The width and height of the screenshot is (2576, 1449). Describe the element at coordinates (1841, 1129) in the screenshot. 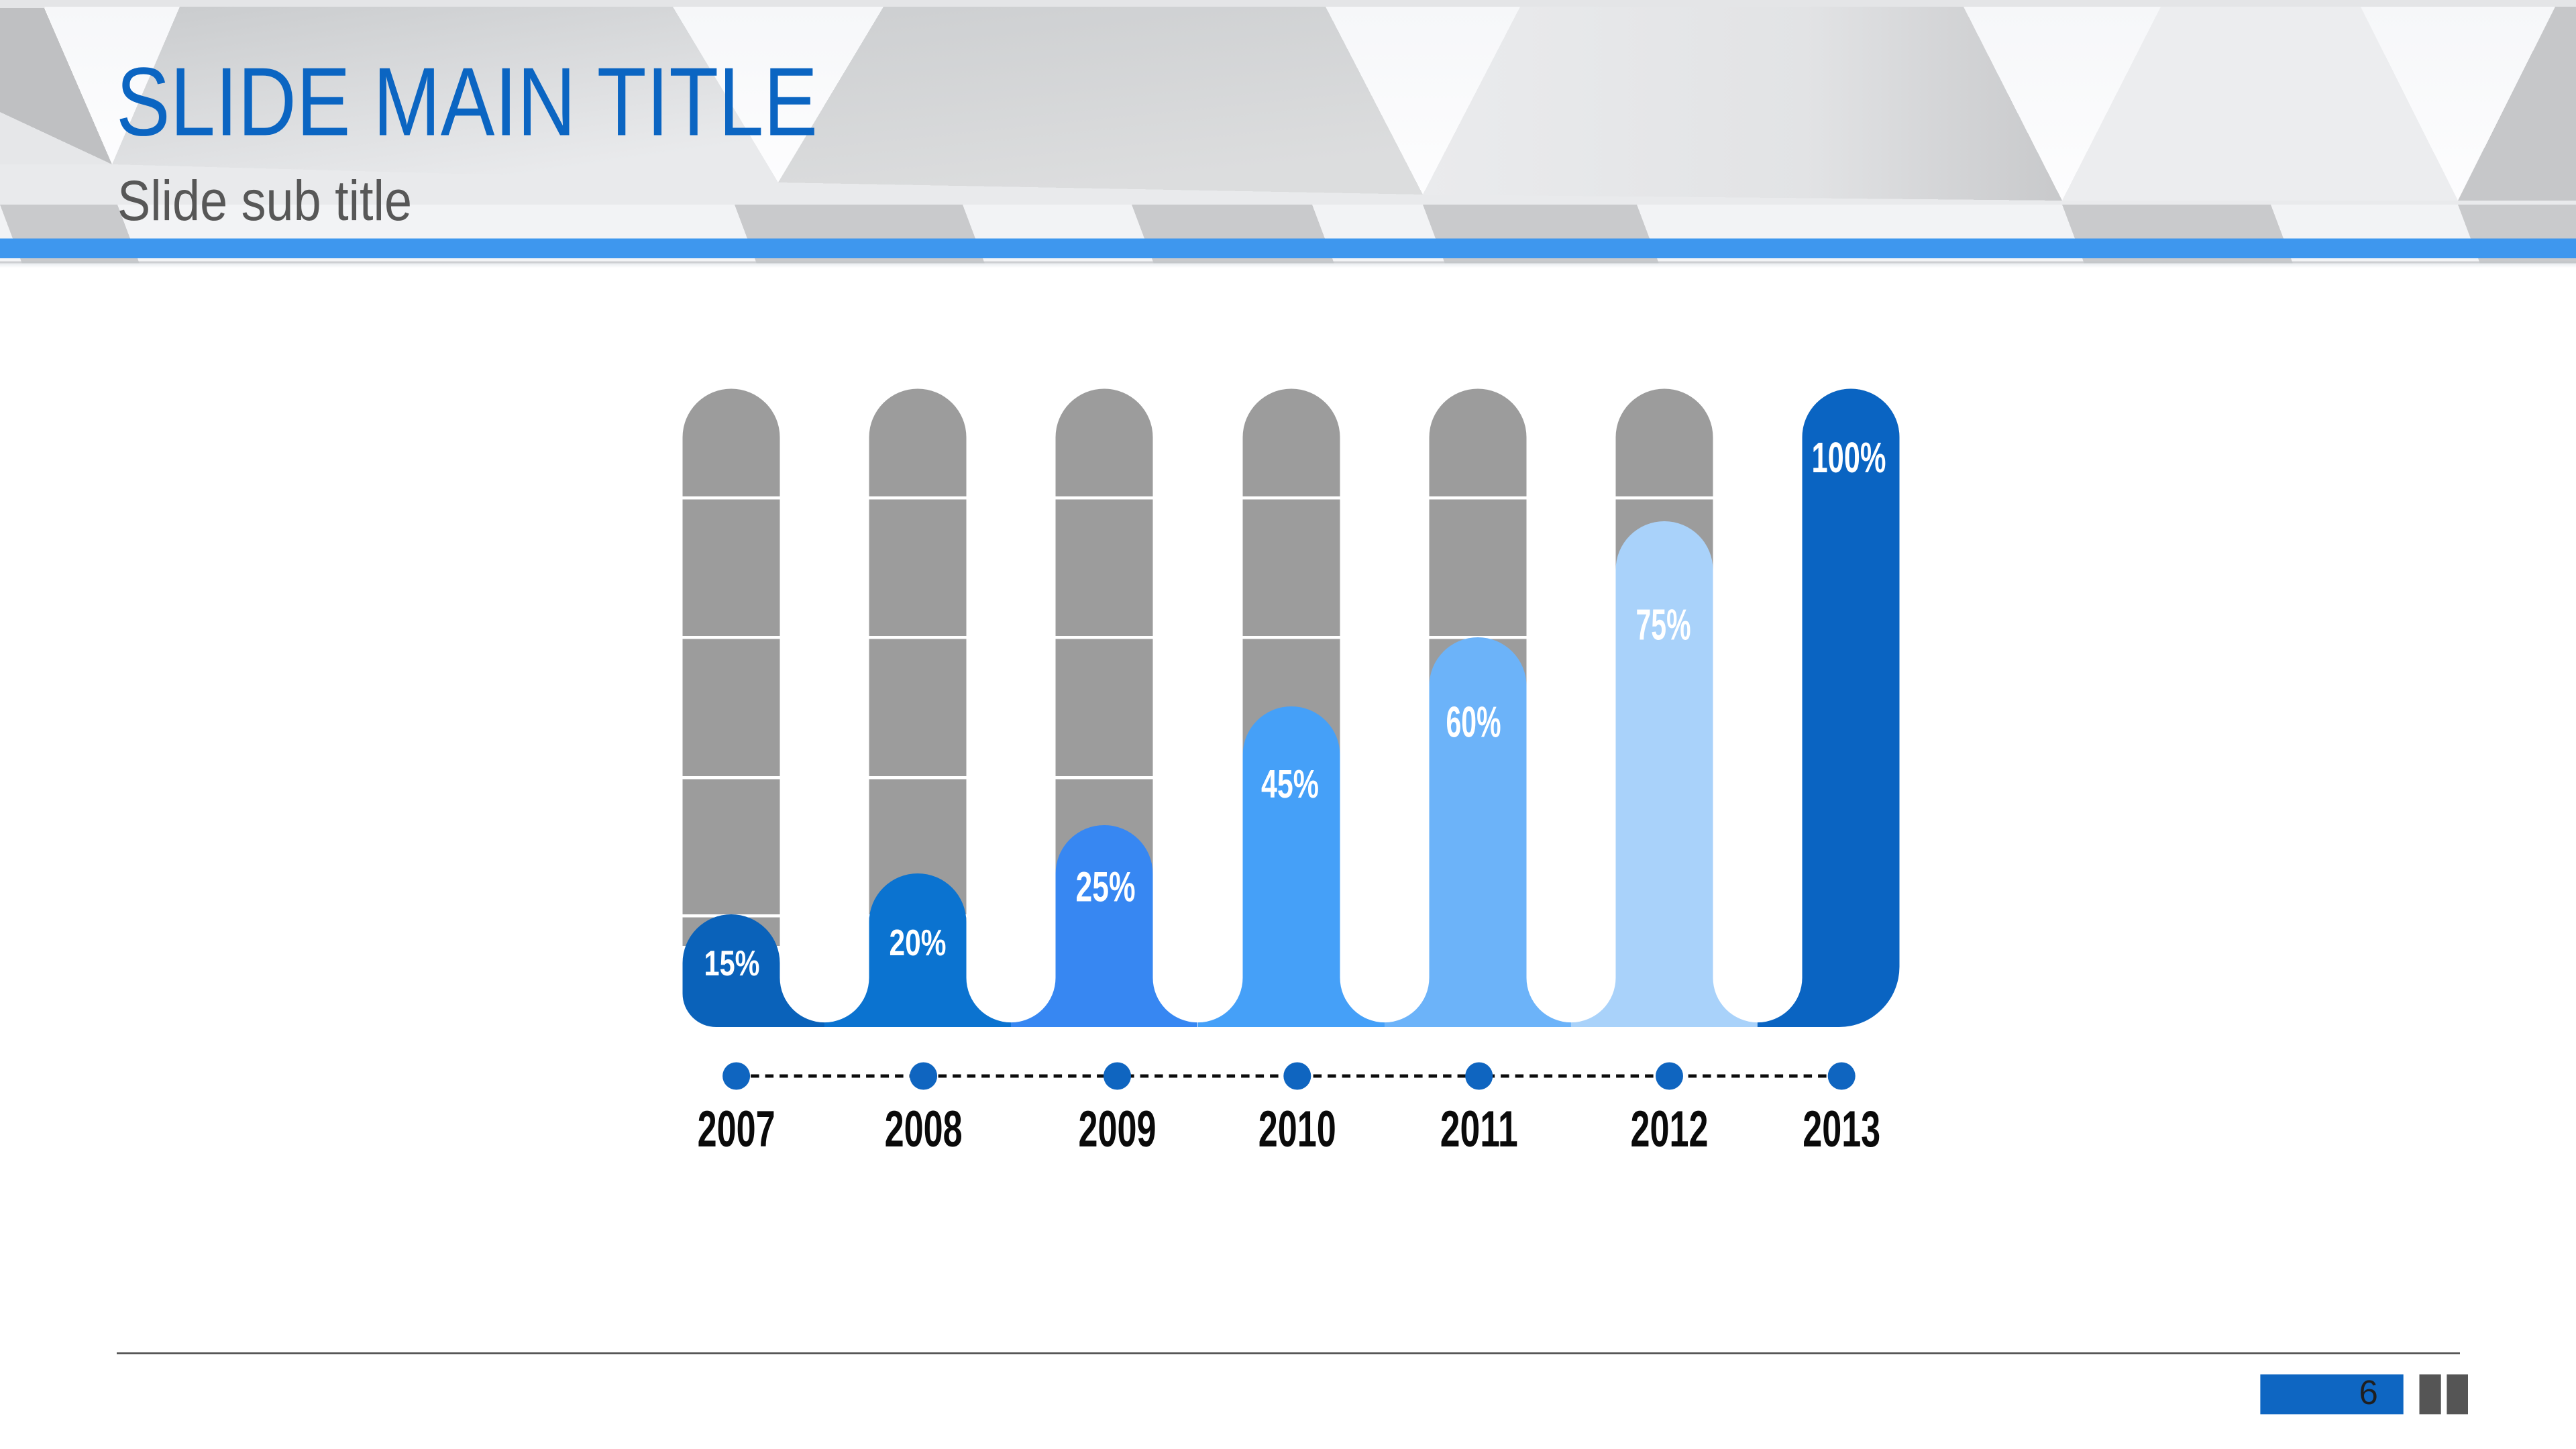

I see `svg-text: 2013` at that location.